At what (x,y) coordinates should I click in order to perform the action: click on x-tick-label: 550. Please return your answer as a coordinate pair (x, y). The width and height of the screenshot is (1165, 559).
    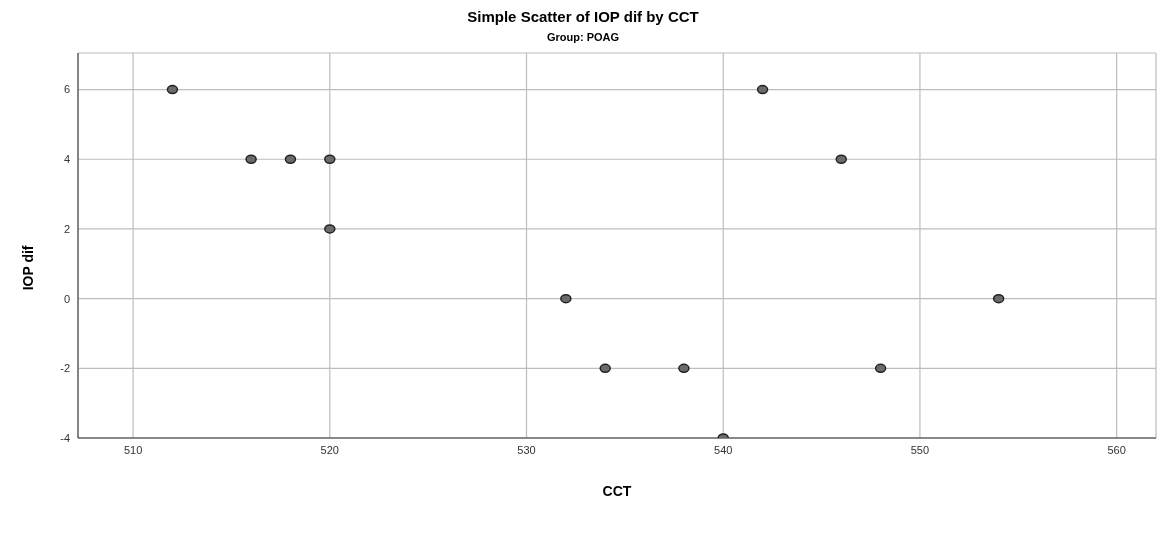
    Looking at the image, I should click on (920, 449).